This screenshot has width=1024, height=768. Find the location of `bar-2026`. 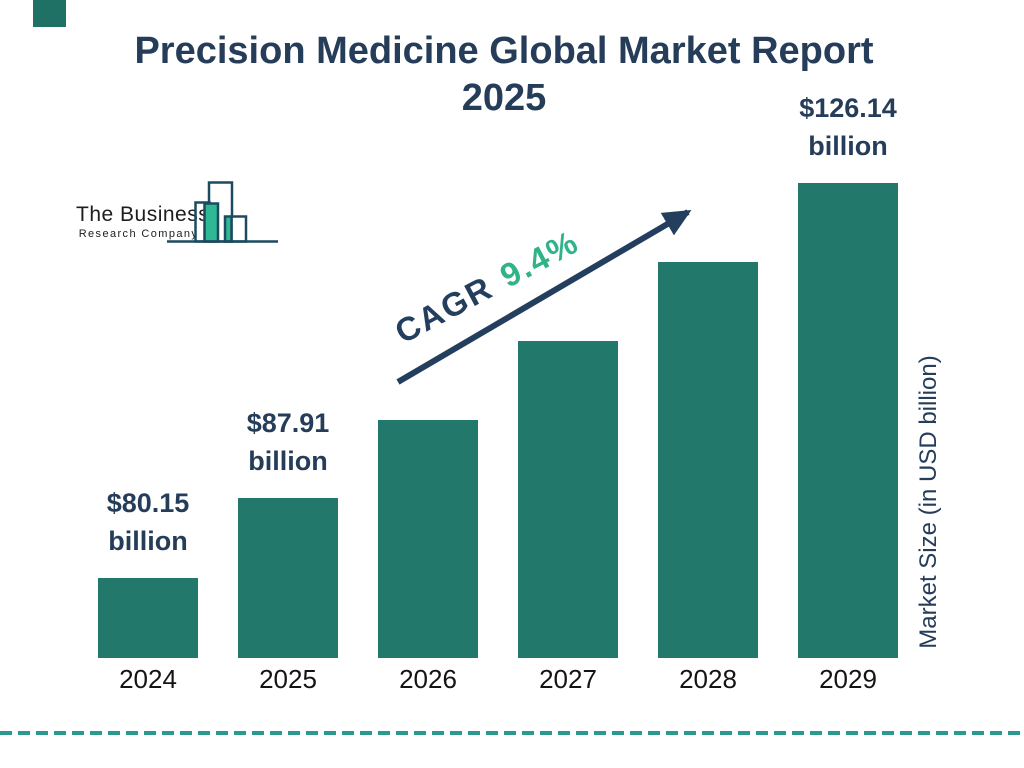

bar-2026 is located at coordinates (428, 539).